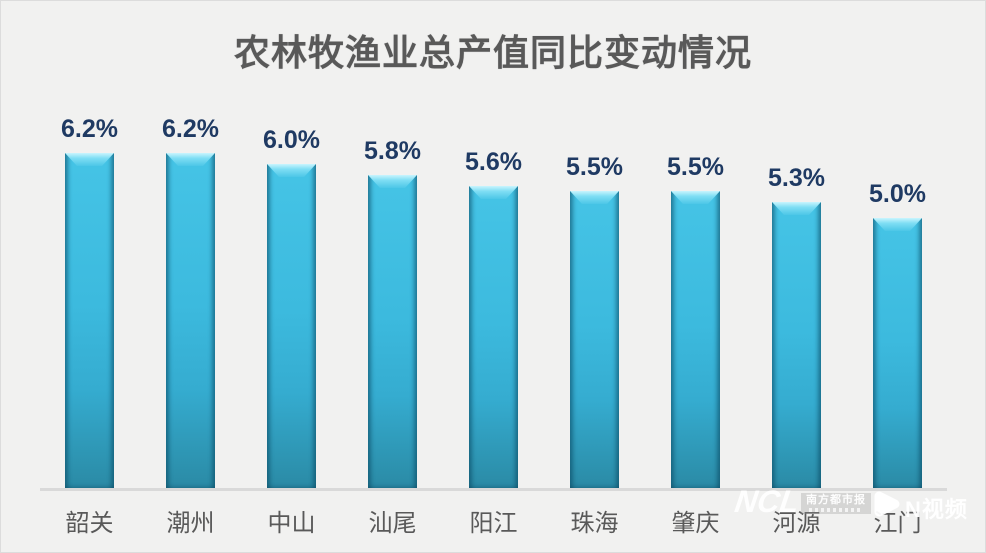  Describe the element at coordinates (492, 52) in the screenshot. I see `chart-title: 农林牧渔业总产值同比变动情况` at that location.